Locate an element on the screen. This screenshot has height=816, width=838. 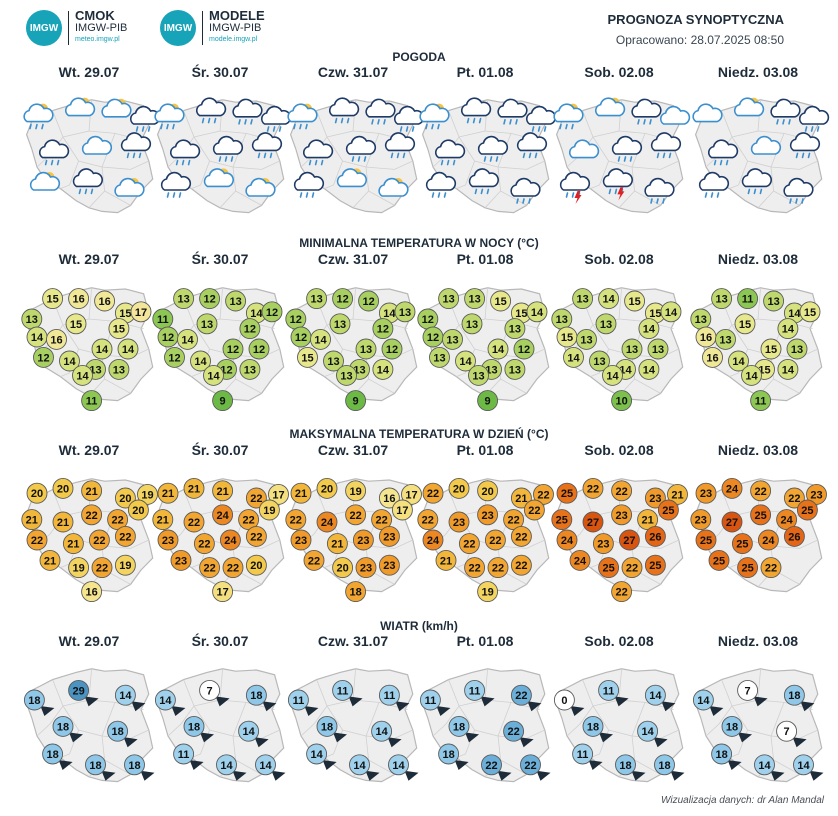
badge-value: 25 is located at coordinates (562, 521).